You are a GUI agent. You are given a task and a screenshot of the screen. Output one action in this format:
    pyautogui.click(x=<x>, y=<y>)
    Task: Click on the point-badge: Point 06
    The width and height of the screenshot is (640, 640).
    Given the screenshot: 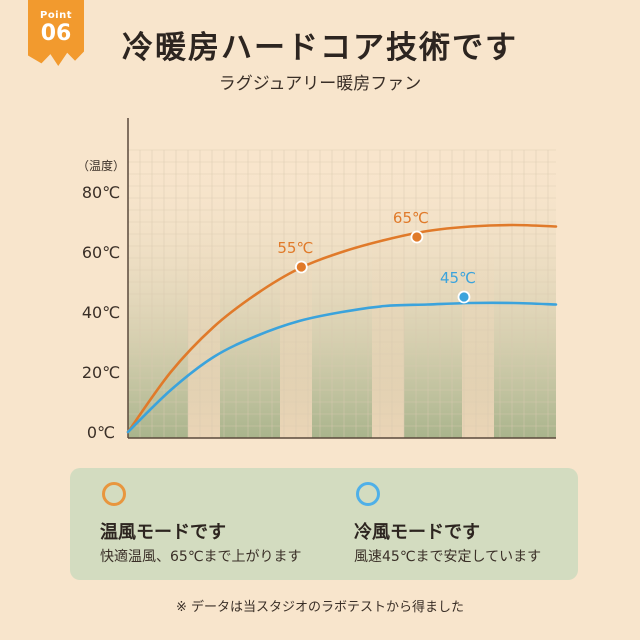 What is the action you would take?
    pyautogui.click(x=56, y=33)
    